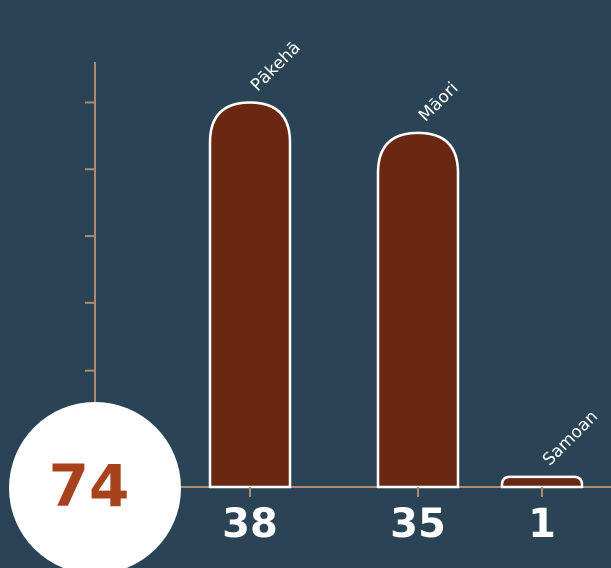 This screenshot has height=568, width=611. I want to click on total-circle, so click(95, 485).